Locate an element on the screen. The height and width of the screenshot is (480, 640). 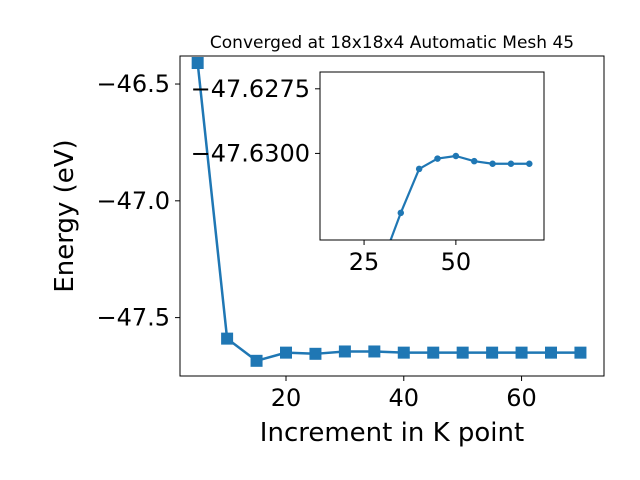
inset-x-tick-label: 50 is located at coordinates (456, 262).